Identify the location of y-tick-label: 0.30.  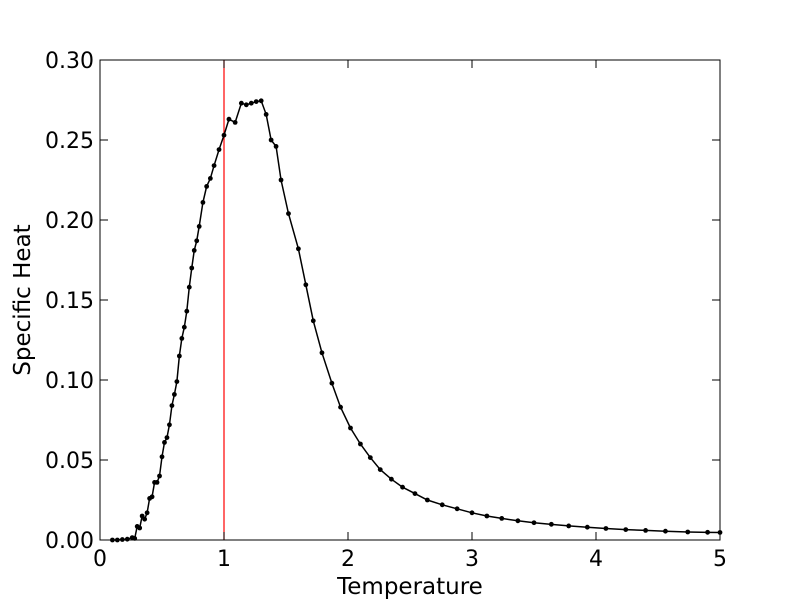
(69, 61).